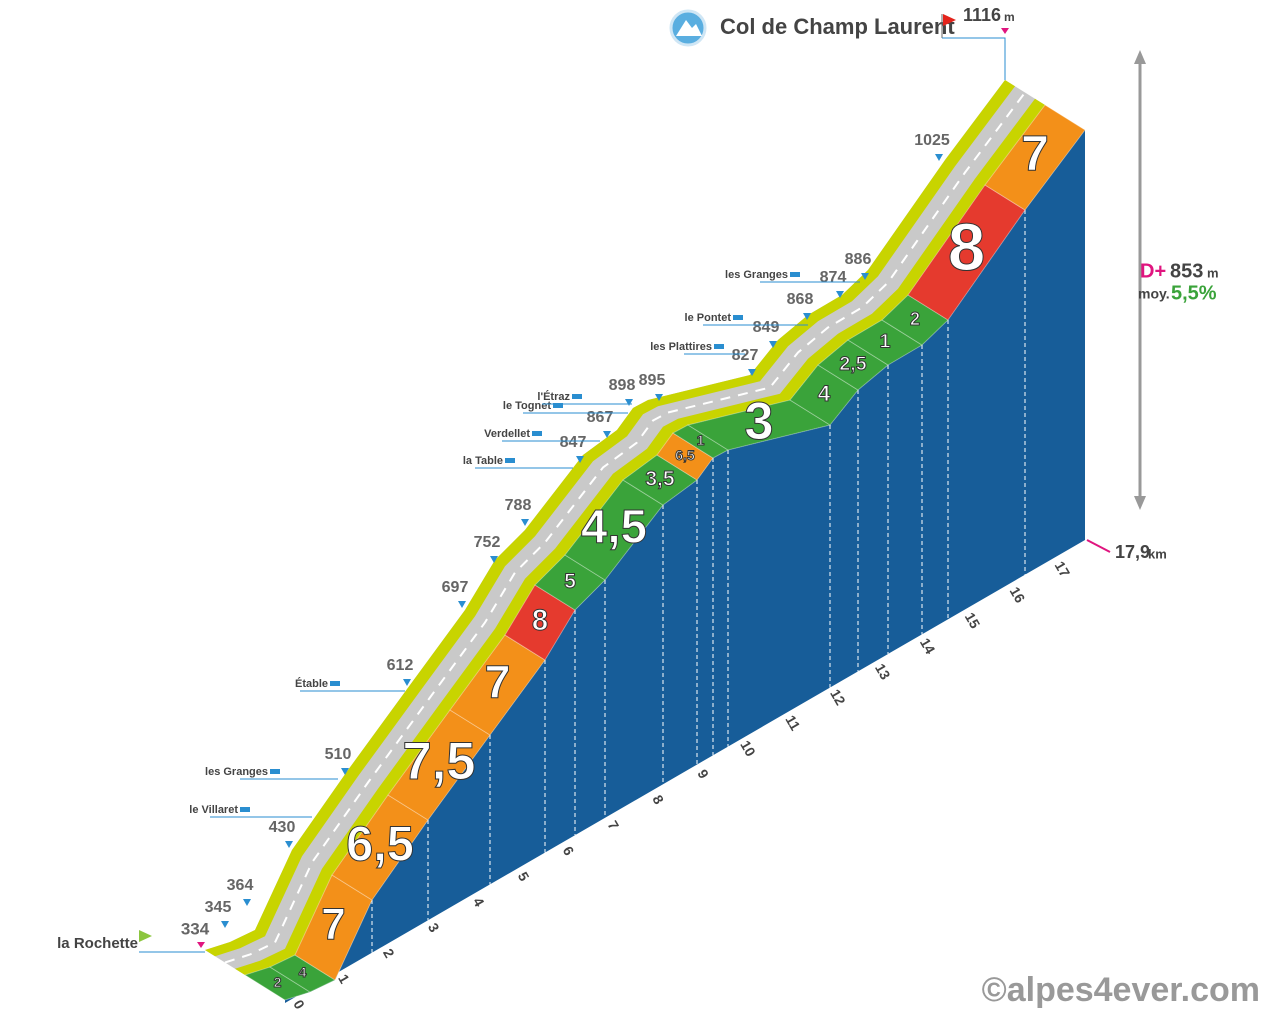 The height and width of the screenshot is (1024, 1280). What do you see at coordinates (527, 406) in the screenshot?
I see `place-name: le Tognet` at bounding box center [527, 406].